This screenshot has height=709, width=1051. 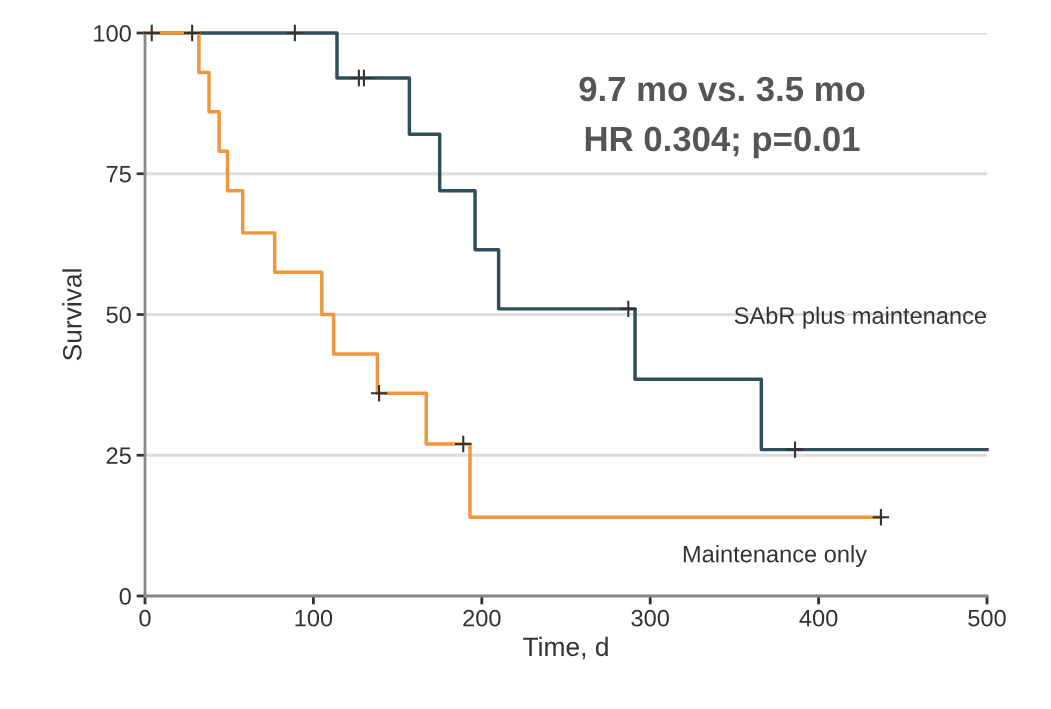 What do you see at coordinates (818, 618) in the screenshot?
I see `x-tick-label: 400` at bounding box center [818, 618].